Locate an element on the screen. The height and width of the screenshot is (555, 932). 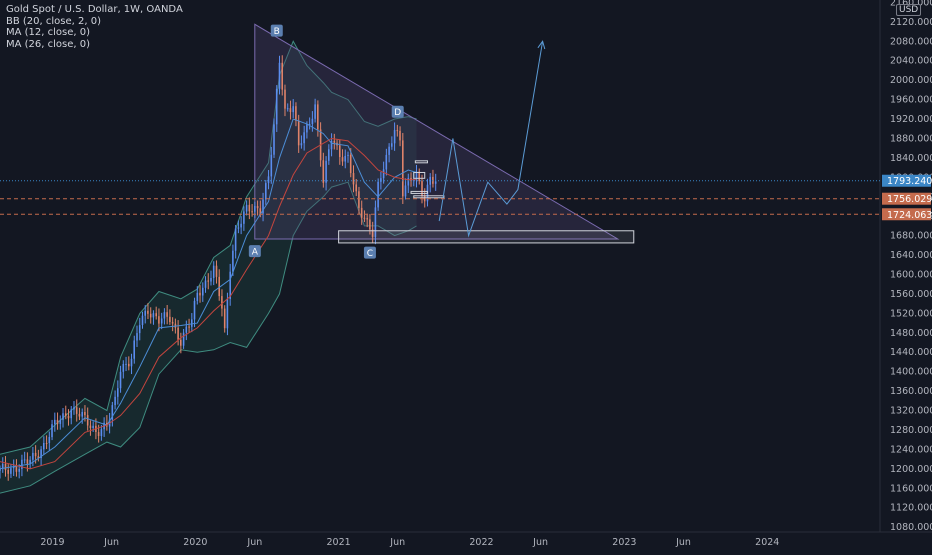
currency-badge: USD is located at coordinates (909, 10).